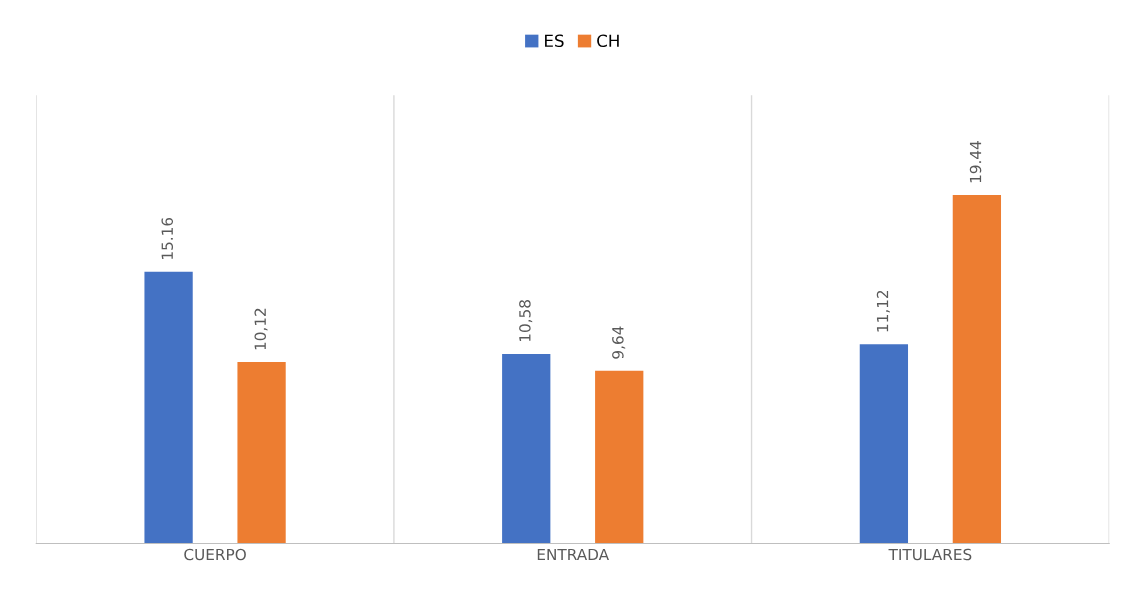 The height and width of the screenshot is (596, 1133). What do you see at coordinates (261, 329) in the screenshot?
I see `data-label: 10,12` at bounding box center [261, 329].